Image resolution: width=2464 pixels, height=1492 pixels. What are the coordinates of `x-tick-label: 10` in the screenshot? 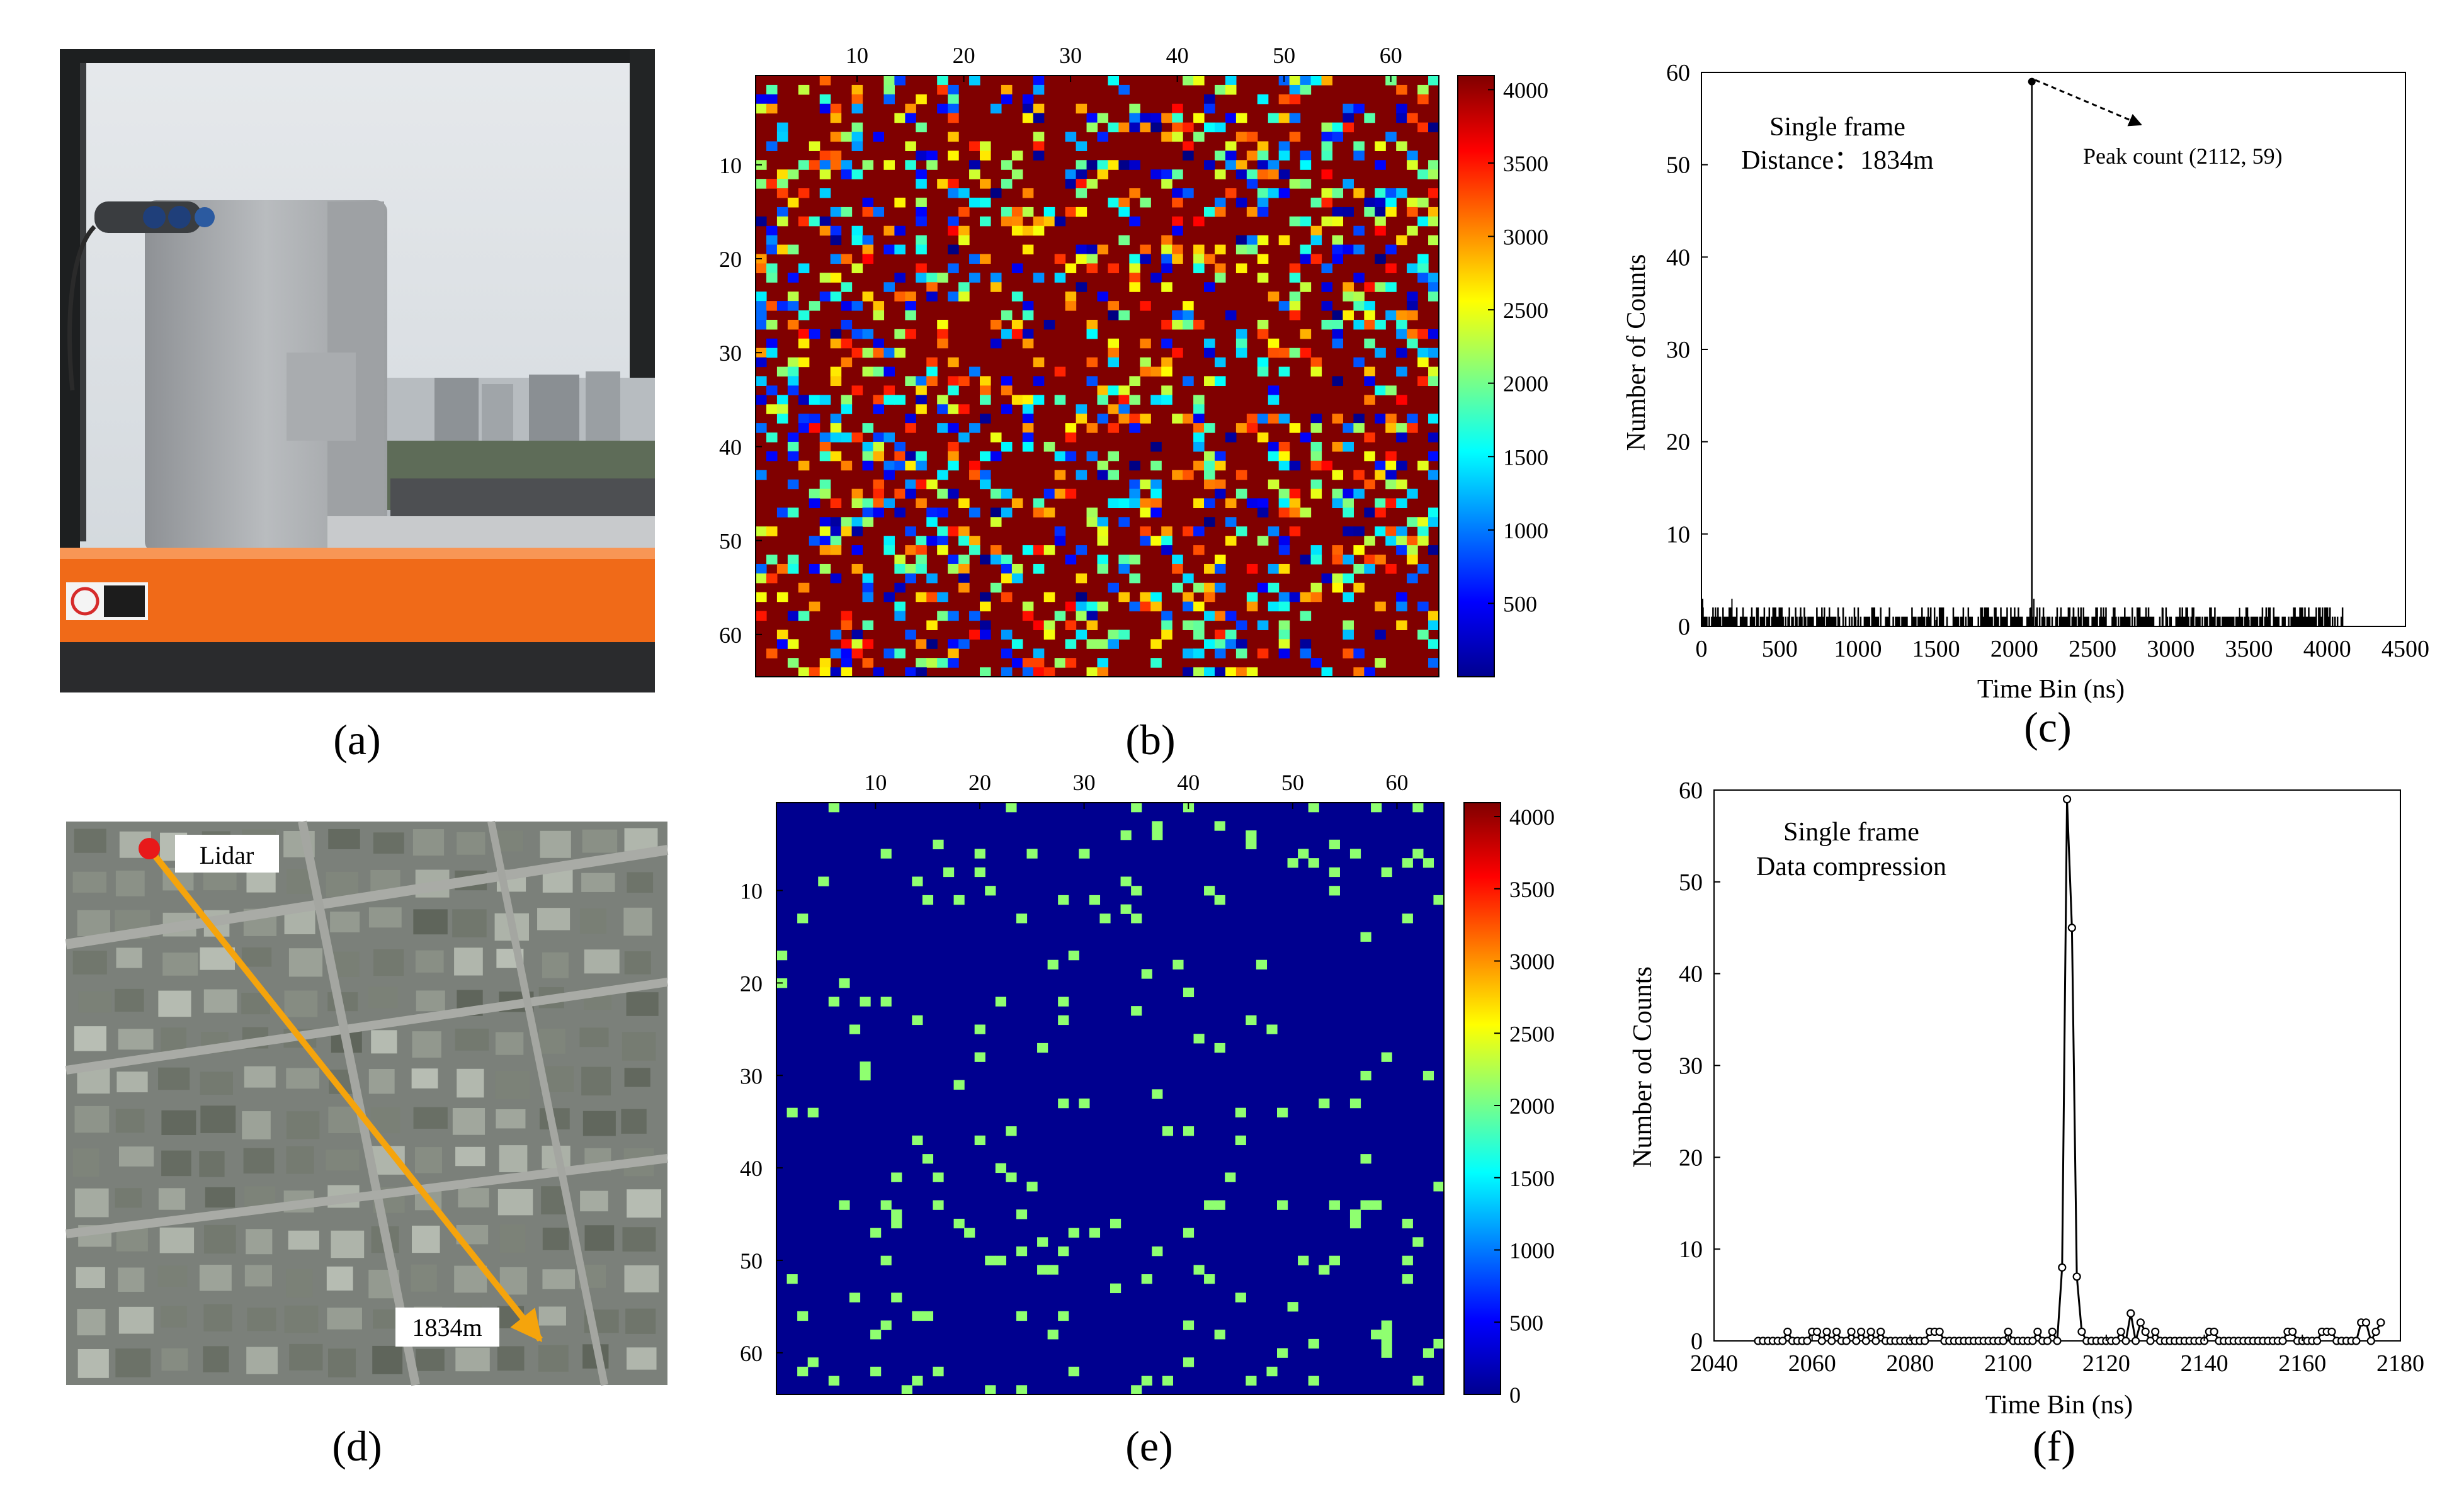 It's located at (876, 782).